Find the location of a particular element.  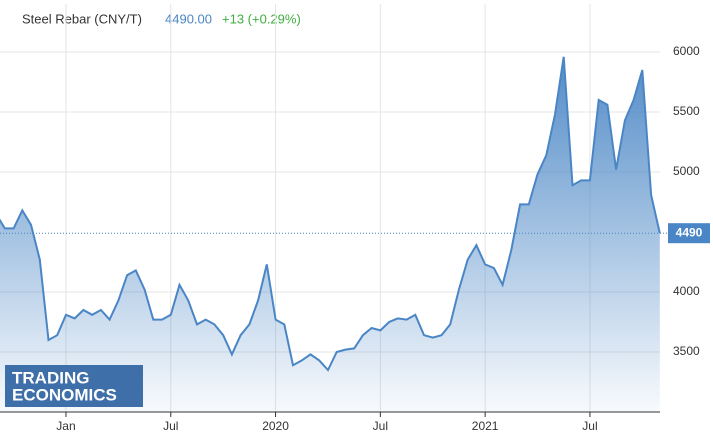

chart-title: Steel Rebar (CNY/T) is located at coordinates (82, 18).